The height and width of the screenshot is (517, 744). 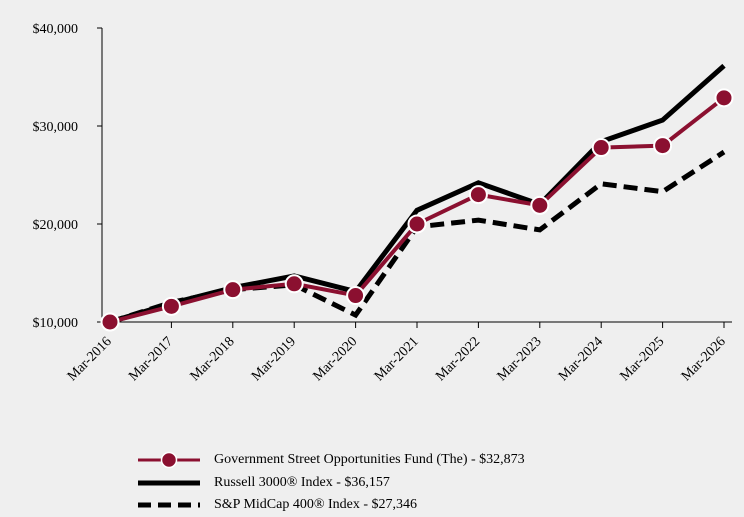 What do you see at coordinates (397, 359) in the screenshot?
I see `x-tick-label: Mar-2021` at bounding box center [397, 359].